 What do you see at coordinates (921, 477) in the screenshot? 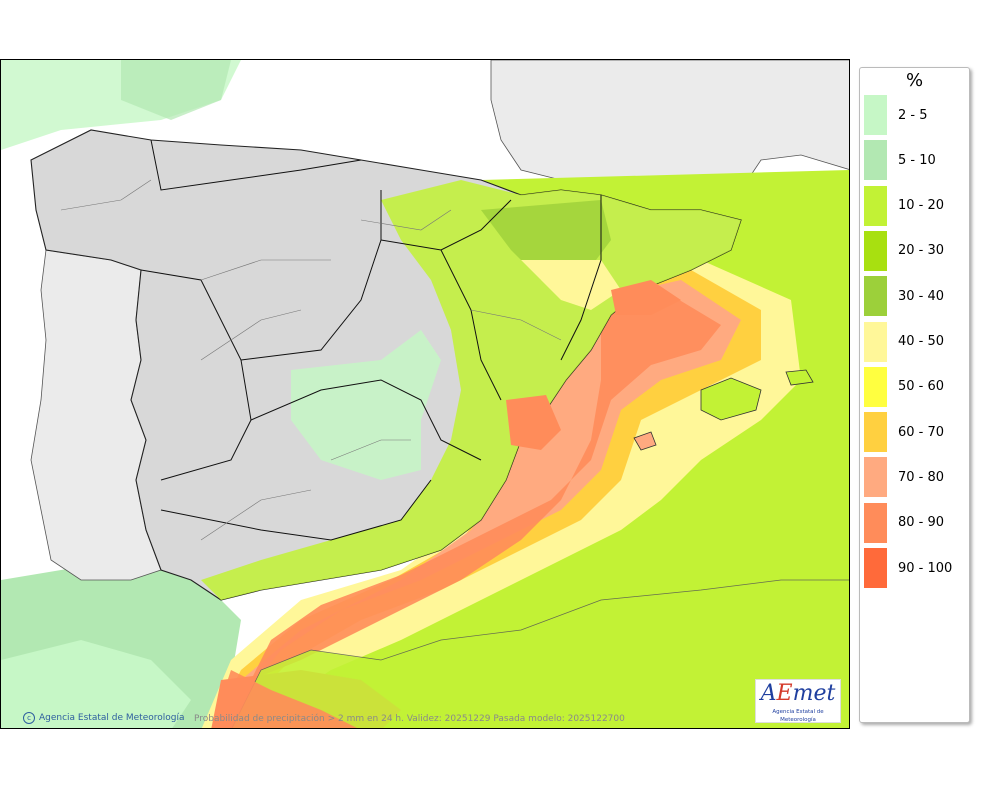
I see `legend-label: 70 - 80` at bounding box center [921, 477].